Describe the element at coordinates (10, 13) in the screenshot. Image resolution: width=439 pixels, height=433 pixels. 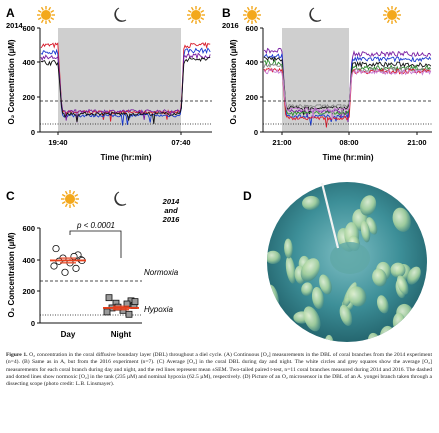
I see `panel-a-letter: A` at that location.